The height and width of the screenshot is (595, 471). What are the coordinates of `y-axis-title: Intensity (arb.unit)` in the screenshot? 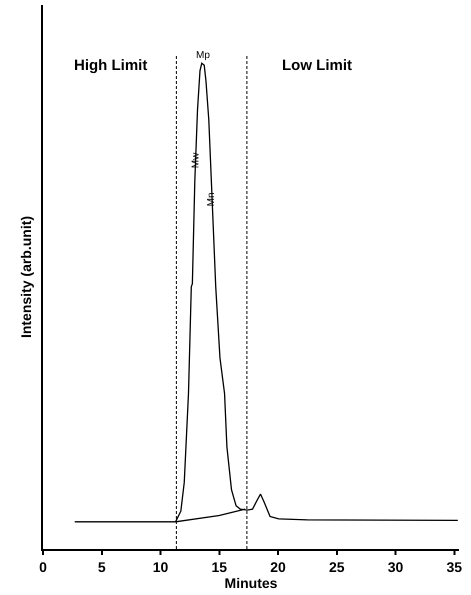 It's located at (26, 277).